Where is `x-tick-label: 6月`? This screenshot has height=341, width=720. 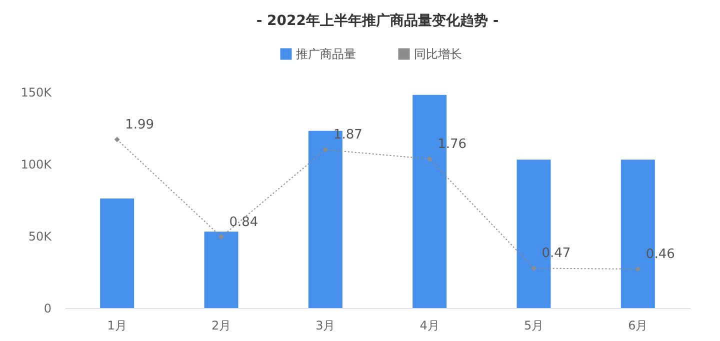
x-tick-label: 6月 is located at coordinates (638, 325).